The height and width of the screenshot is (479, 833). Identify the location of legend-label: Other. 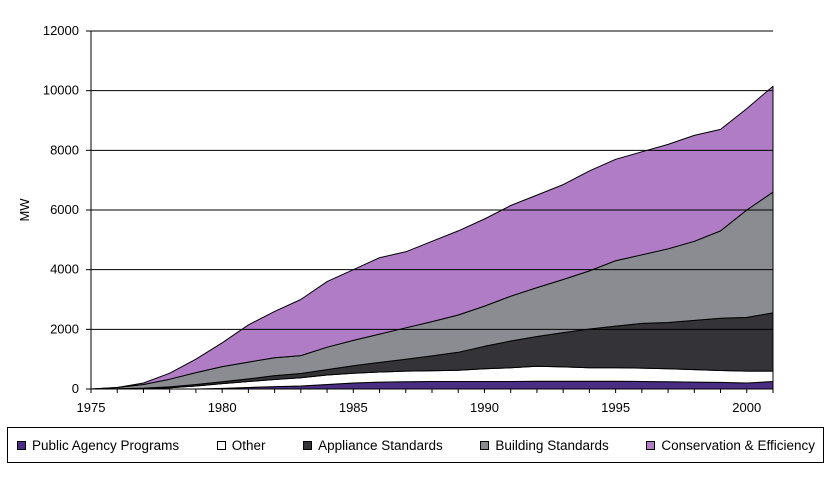
(248, 445).